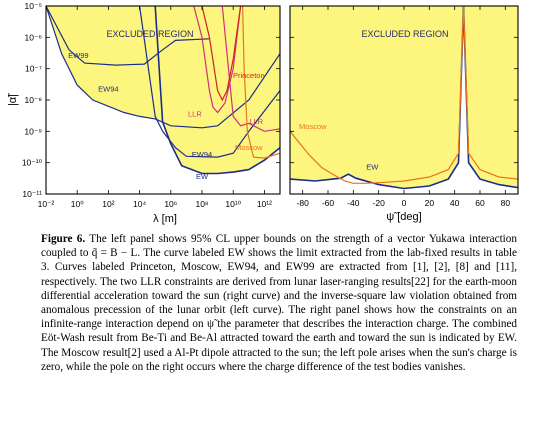 This screenshot has height=445, width=540. What do you see at coordinates (264, 204) in the screenshot?
I see `x-tick-label: 10¹²` at bounding box center [264, 204].